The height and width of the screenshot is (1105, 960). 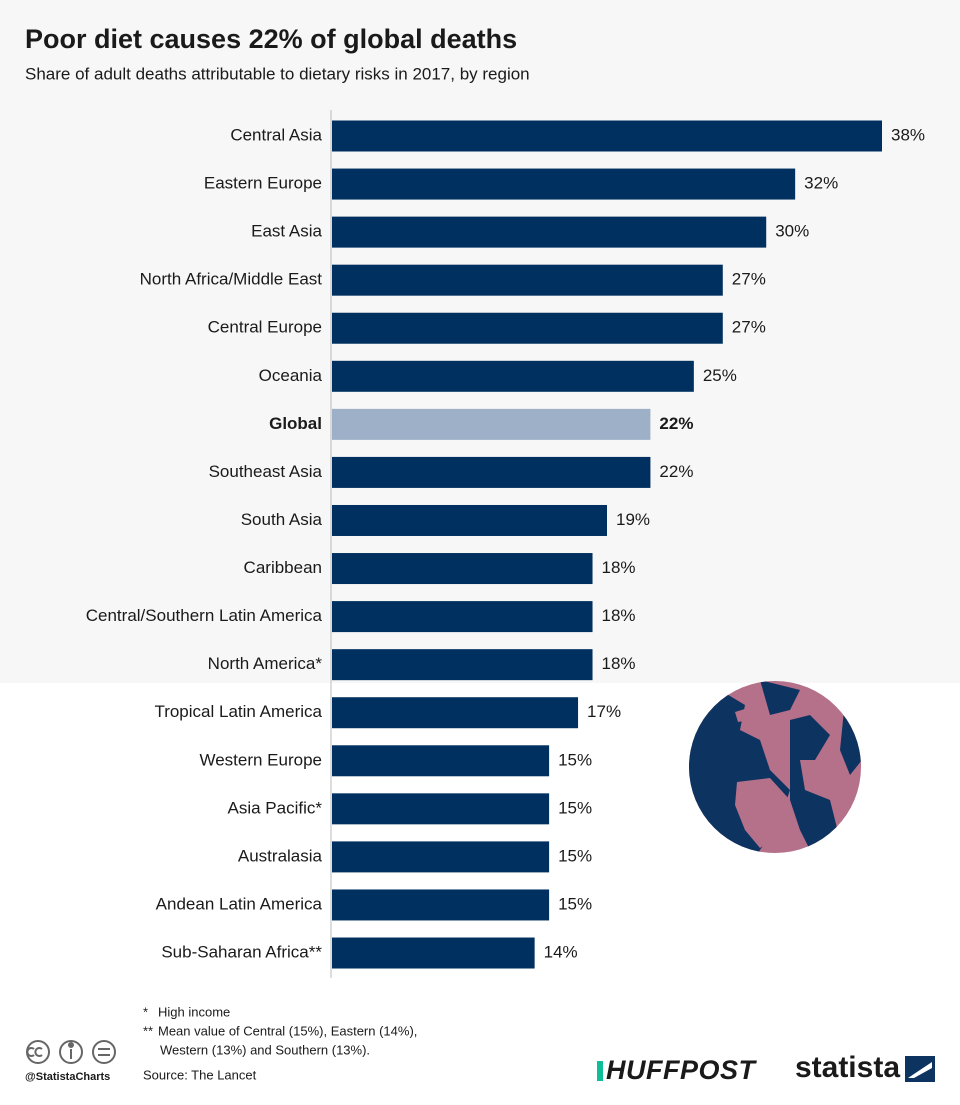 What do you see at coordinates (633, 519) in the screenshot?
I see `value-label: 19%` at bounding box center [633, 519].